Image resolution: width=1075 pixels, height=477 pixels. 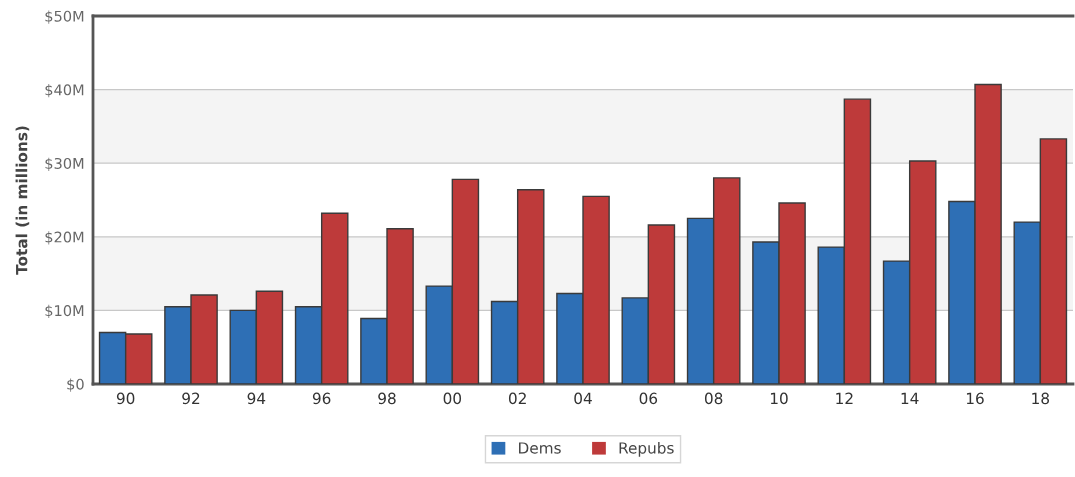 I want to click on x-tick-label: 14, so click(x=910, y=398).